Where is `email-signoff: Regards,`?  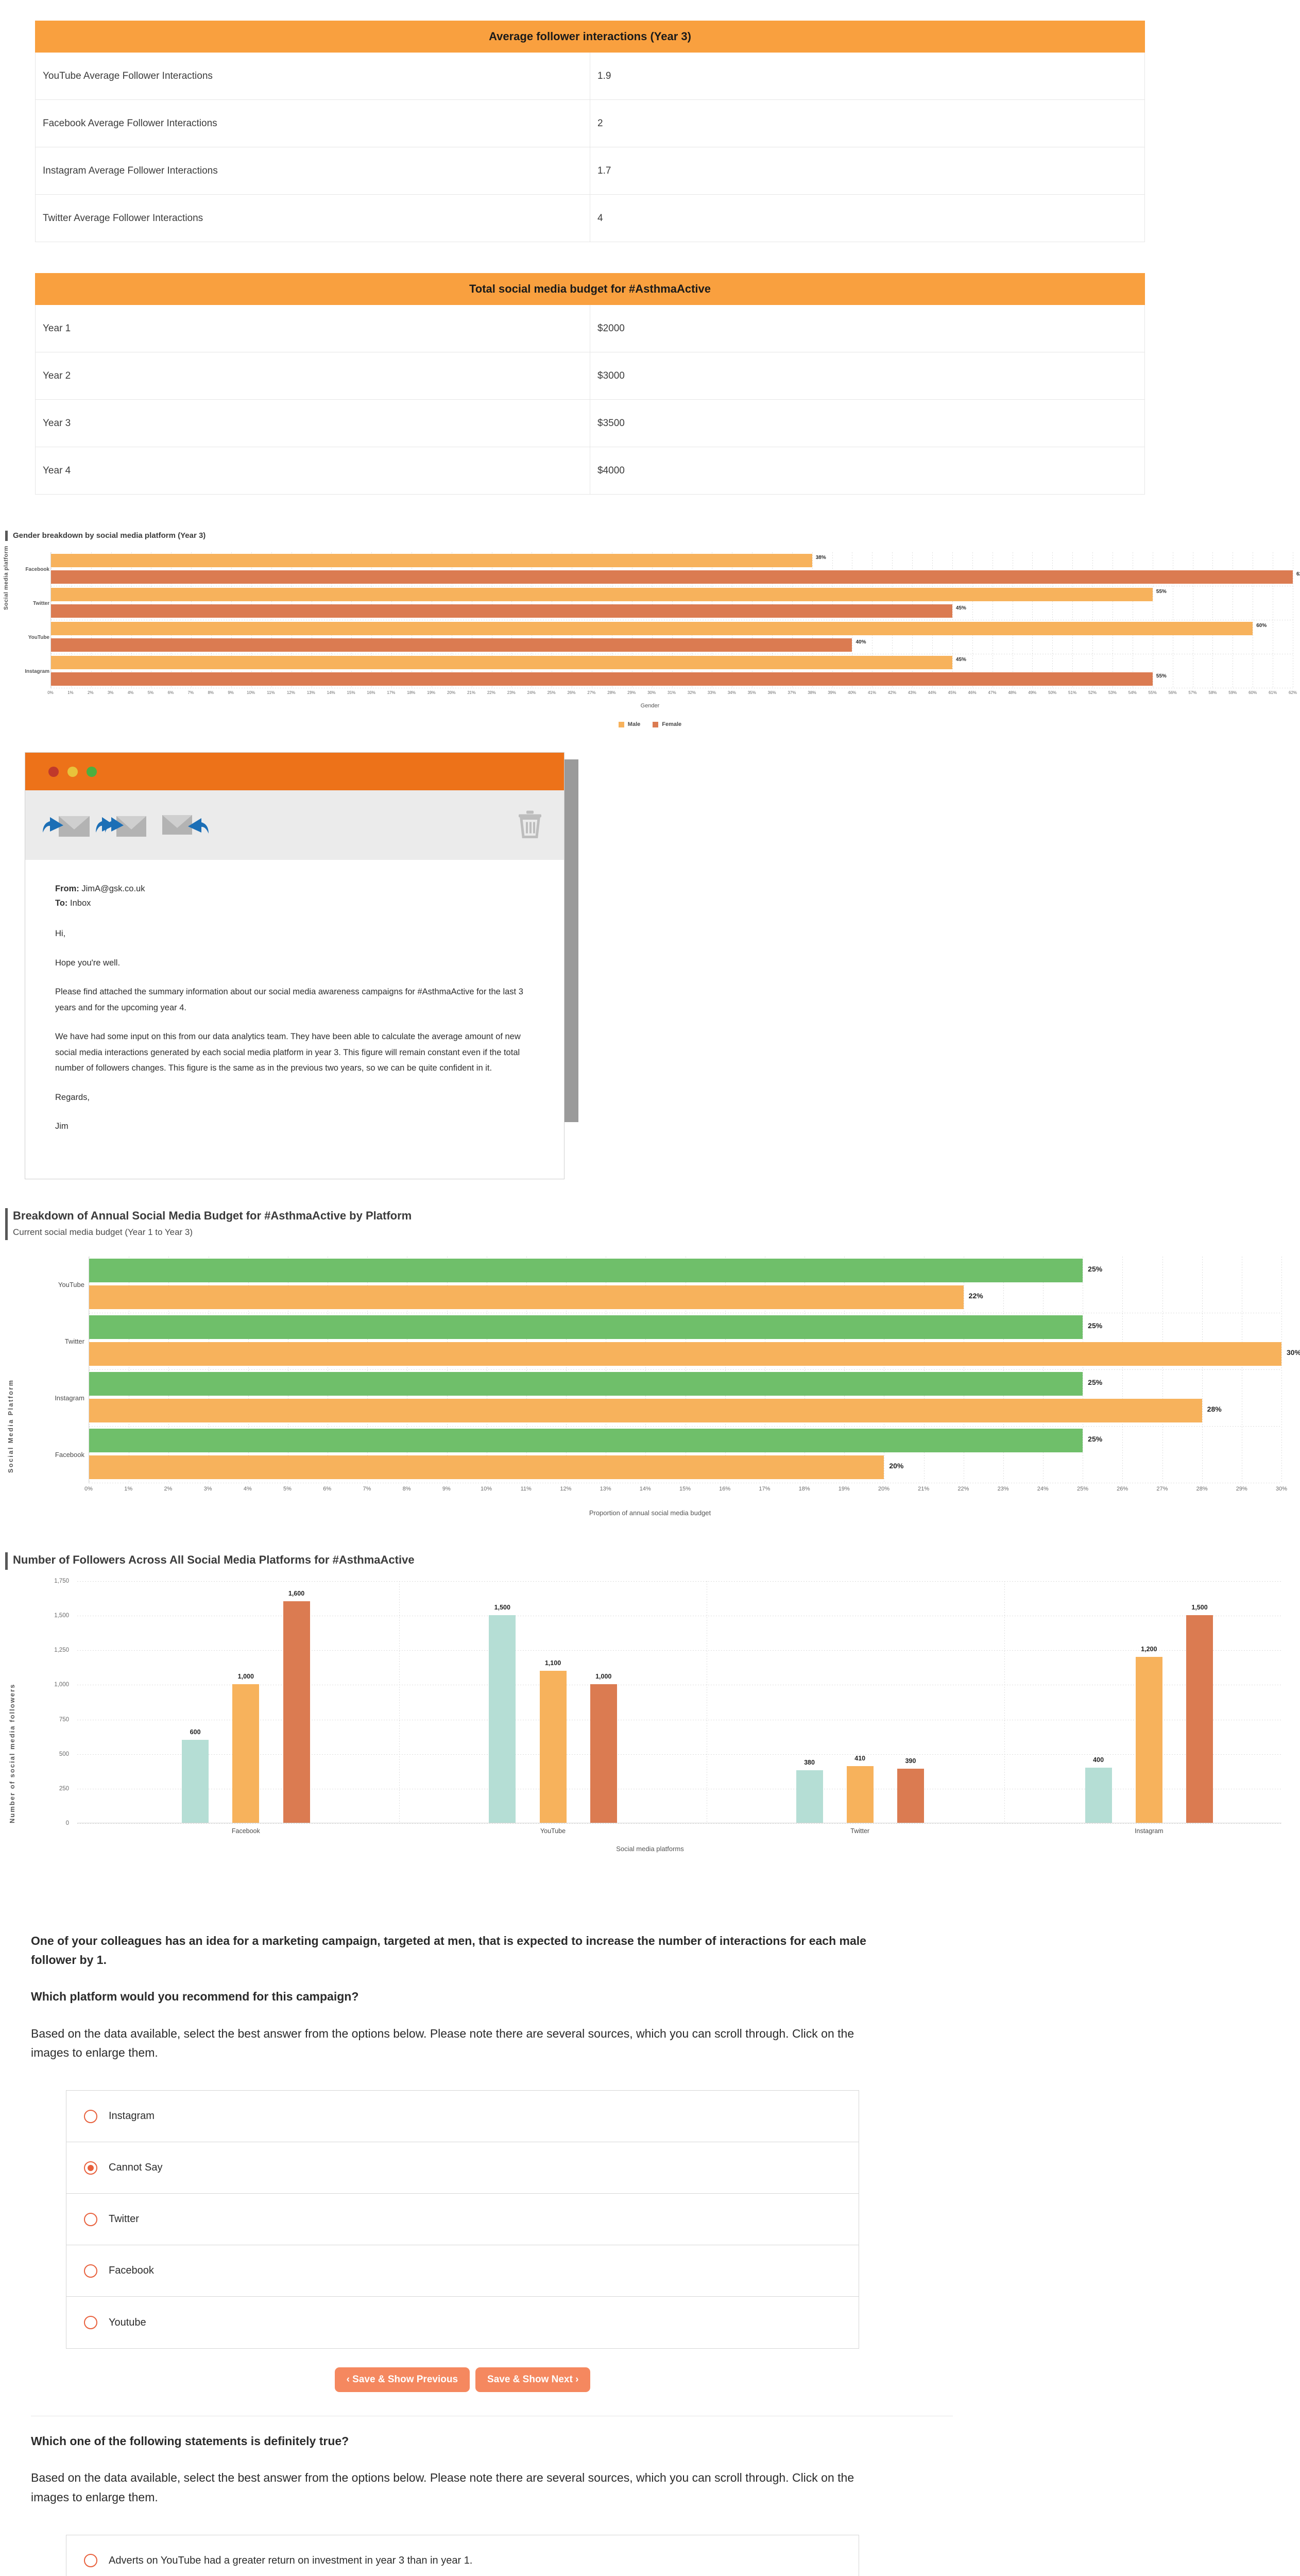 email-signoff: Regards, is located at coordinates (72, 1097).